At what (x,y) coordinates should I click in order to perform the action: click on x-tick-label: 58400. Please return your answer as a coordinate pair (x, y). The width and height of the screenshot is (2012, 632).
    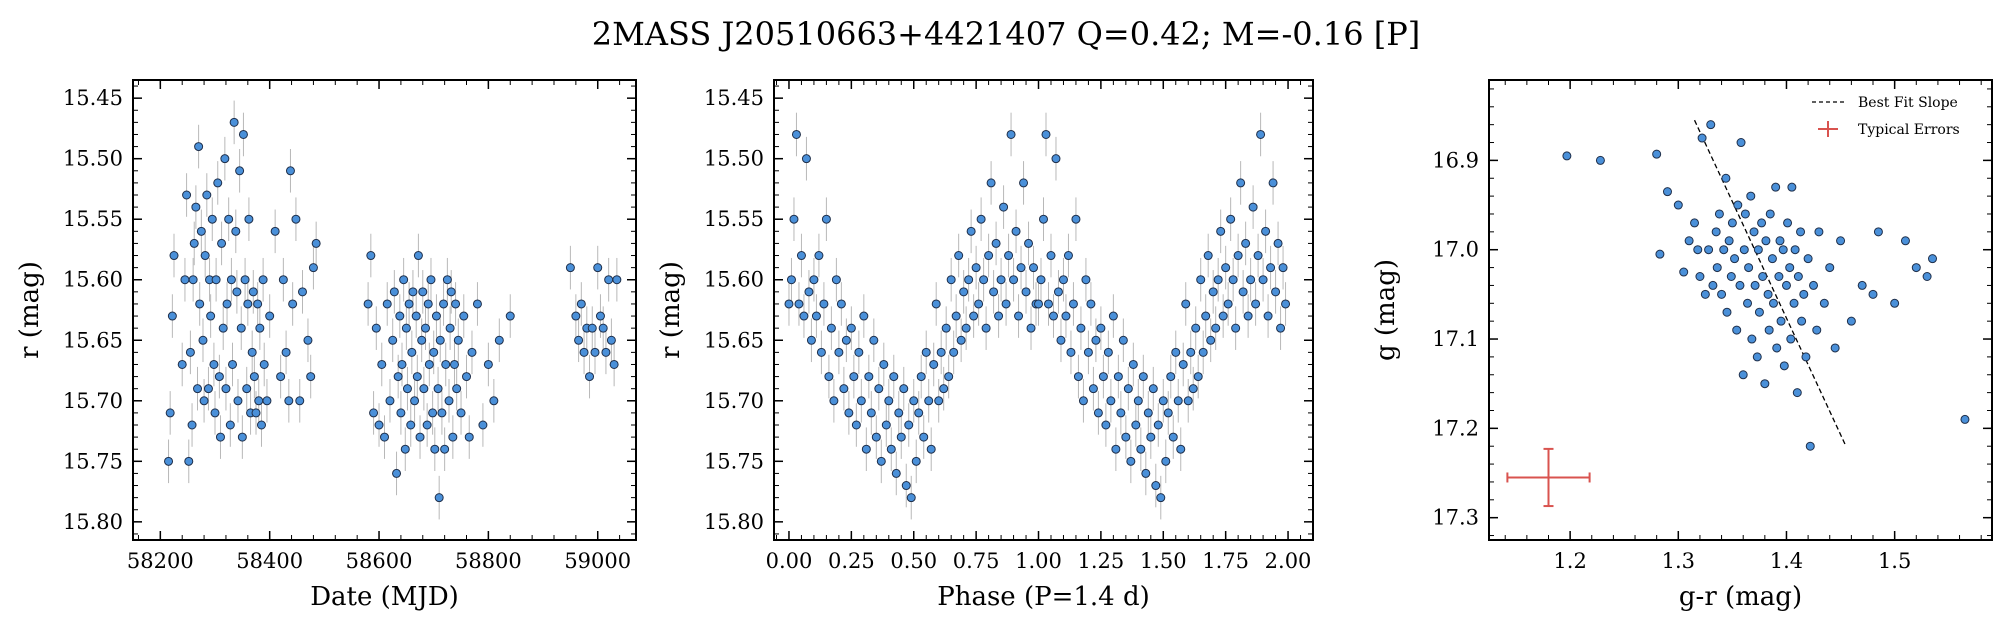
    Looking at the image, I should click on (269, 561).